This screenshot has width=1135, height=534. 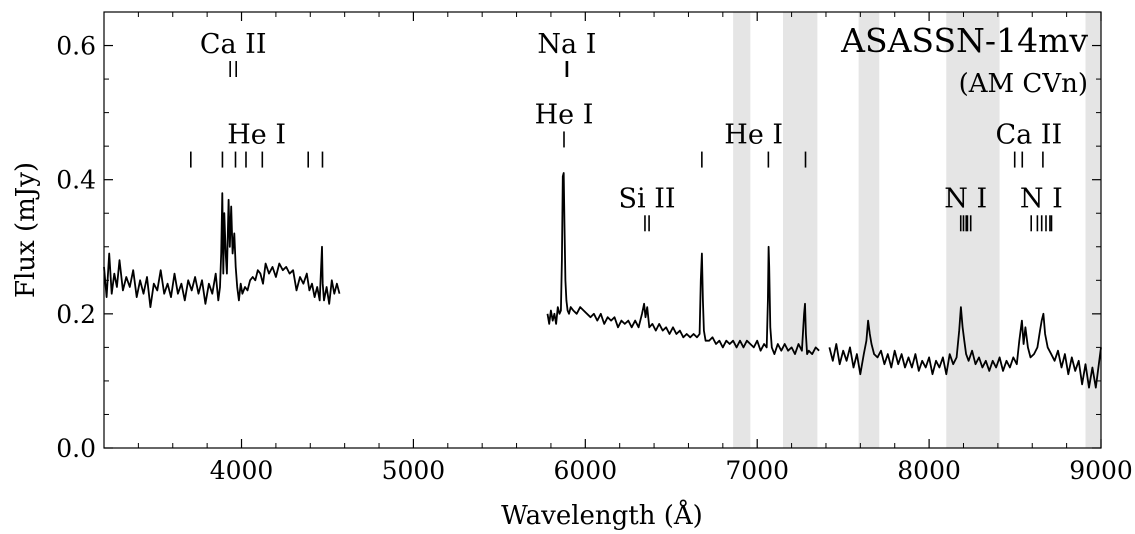 I want to click on chart-subtitle: (AM CVn), so click(x=1023, y=84).